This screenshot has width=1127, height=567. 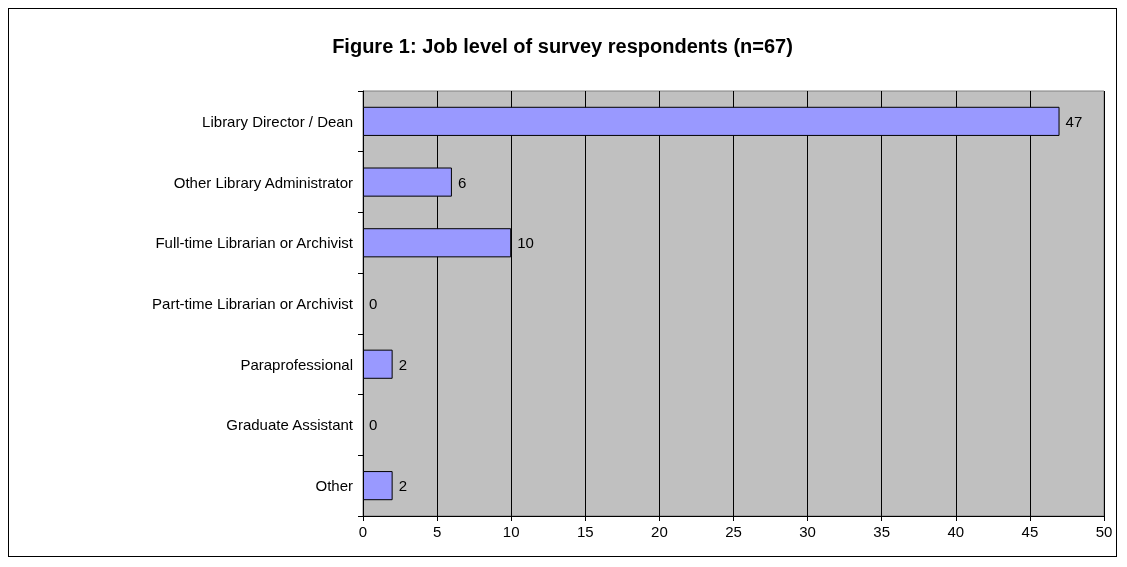 What do you see at coordinates (263, 182) in the screenshot?
I see `y-tick-label: Other Library Administrator` at bounding box center [263, 182].